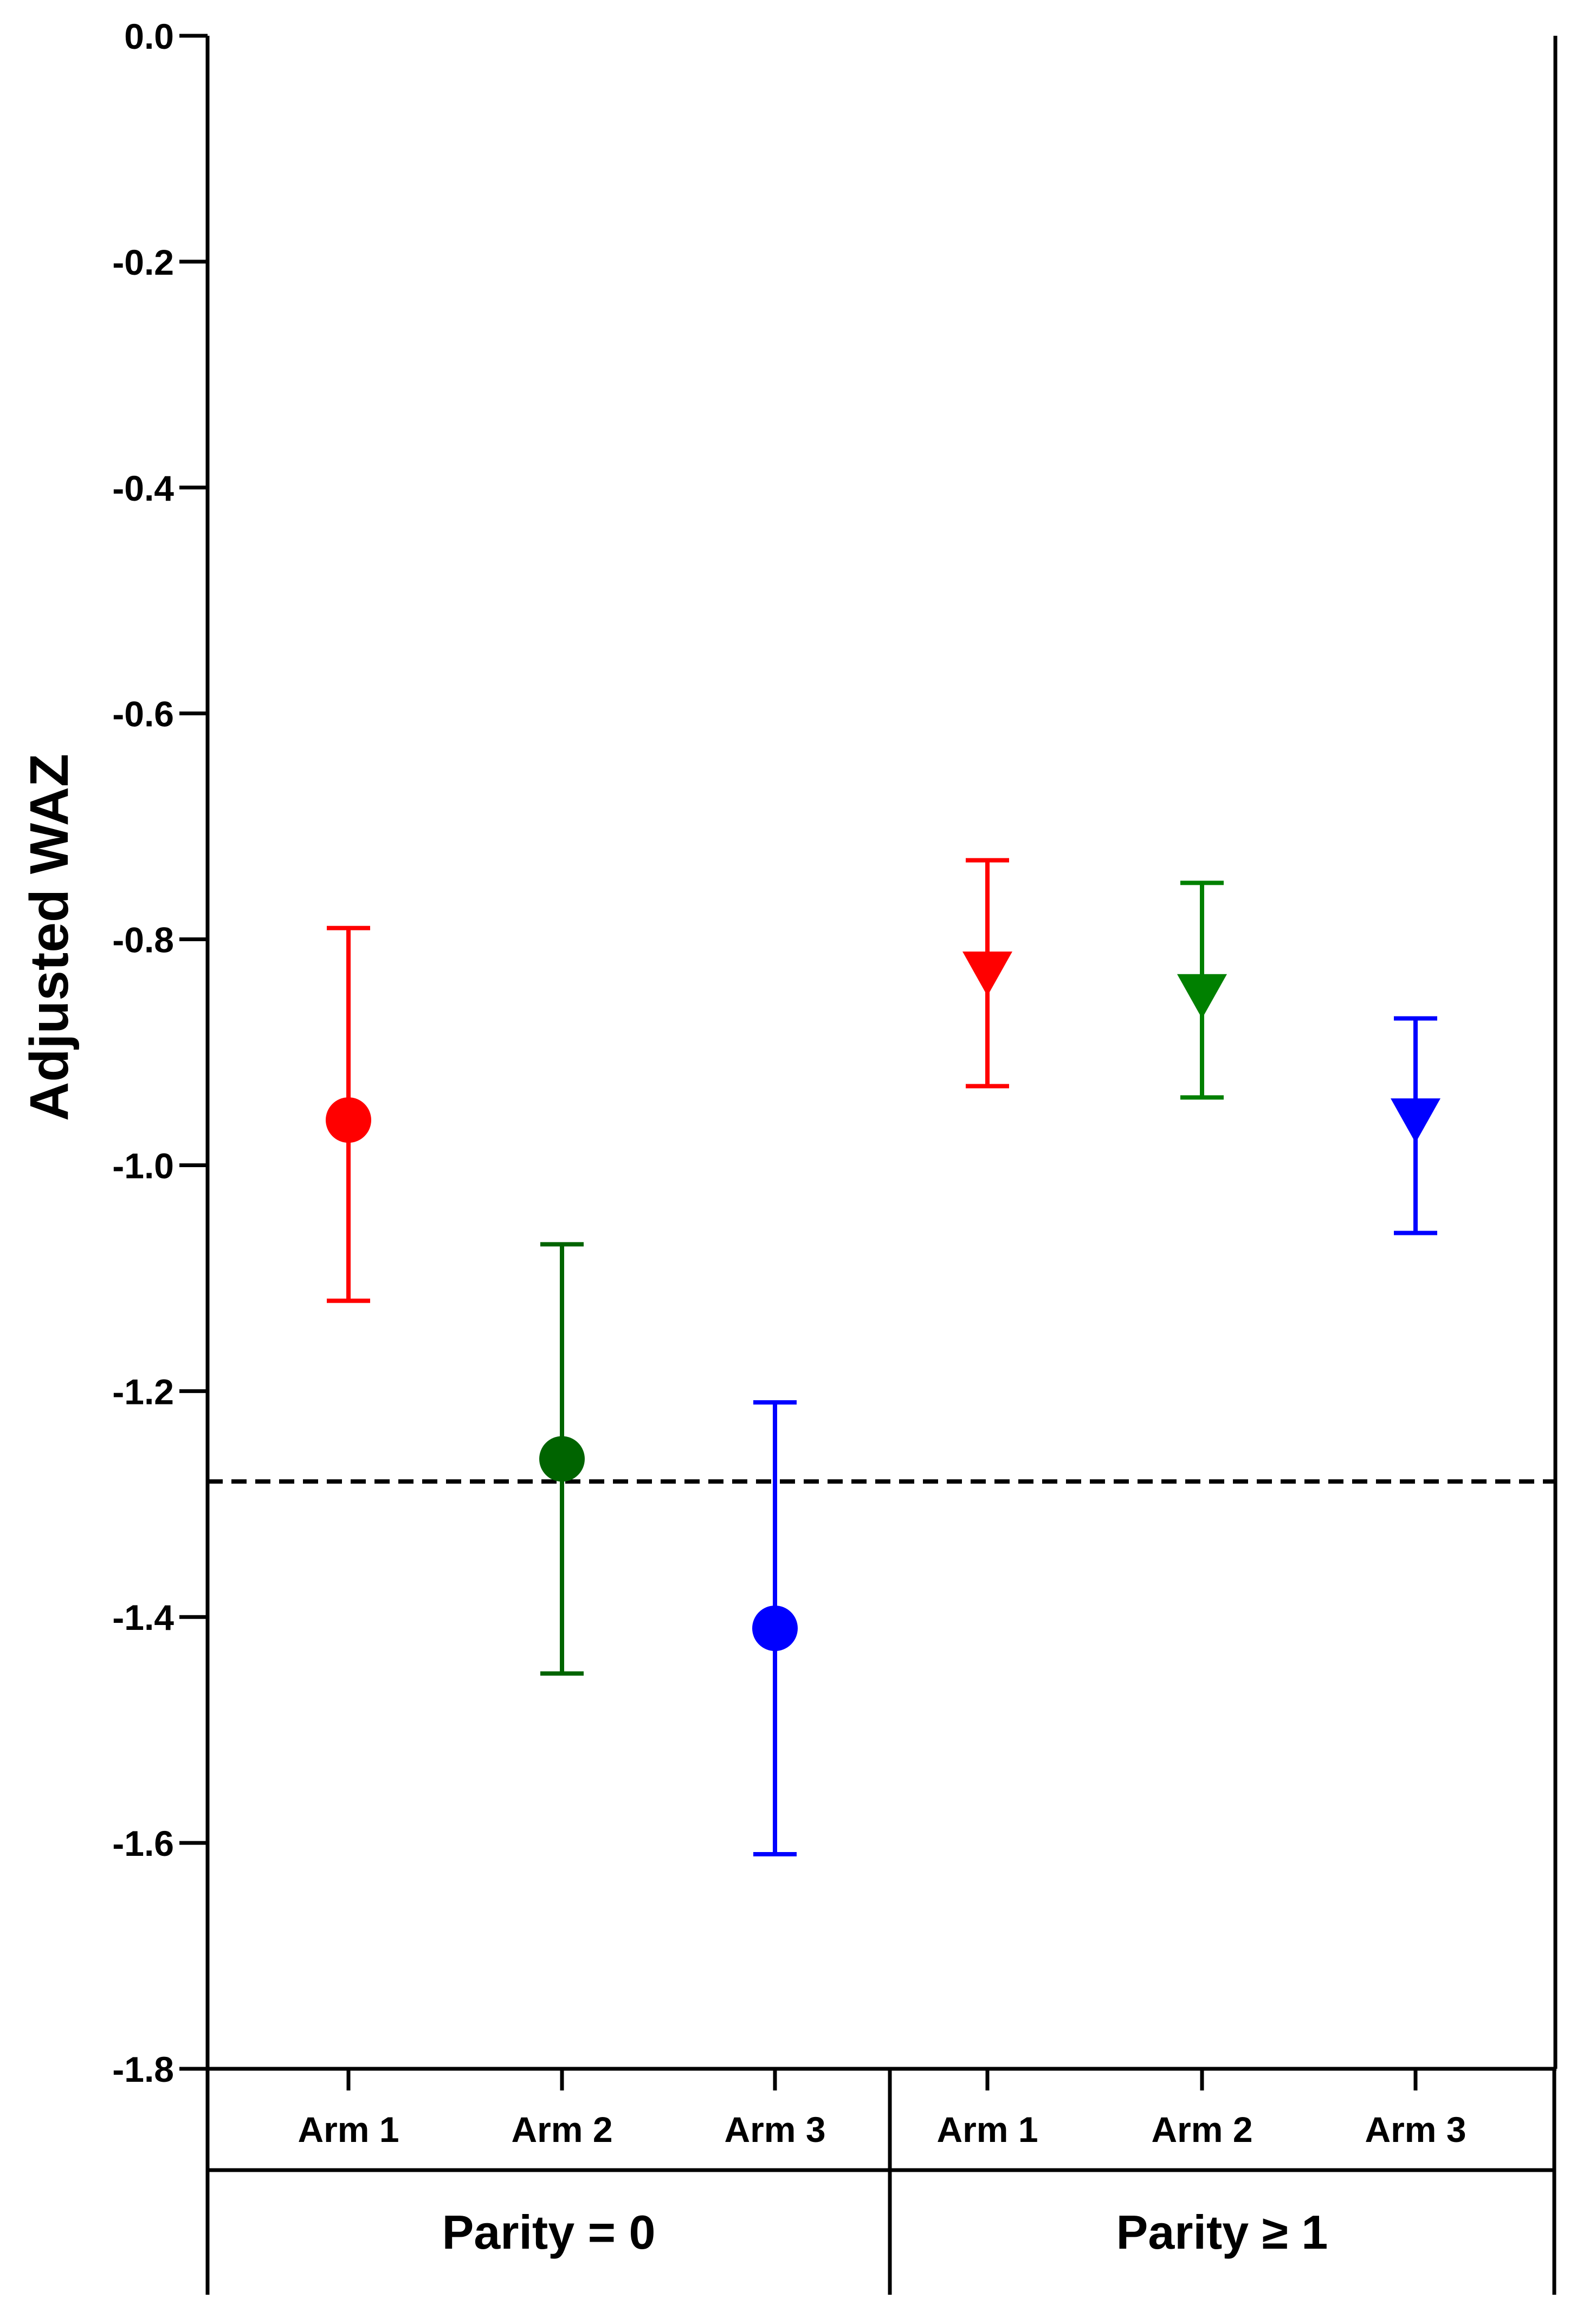 The height and width of the screenshot is (2324, 1583). Describe the element at coordinates (1222, 2232) in the screenshot. I see `group-label: Parity ≥ 1` at that location.